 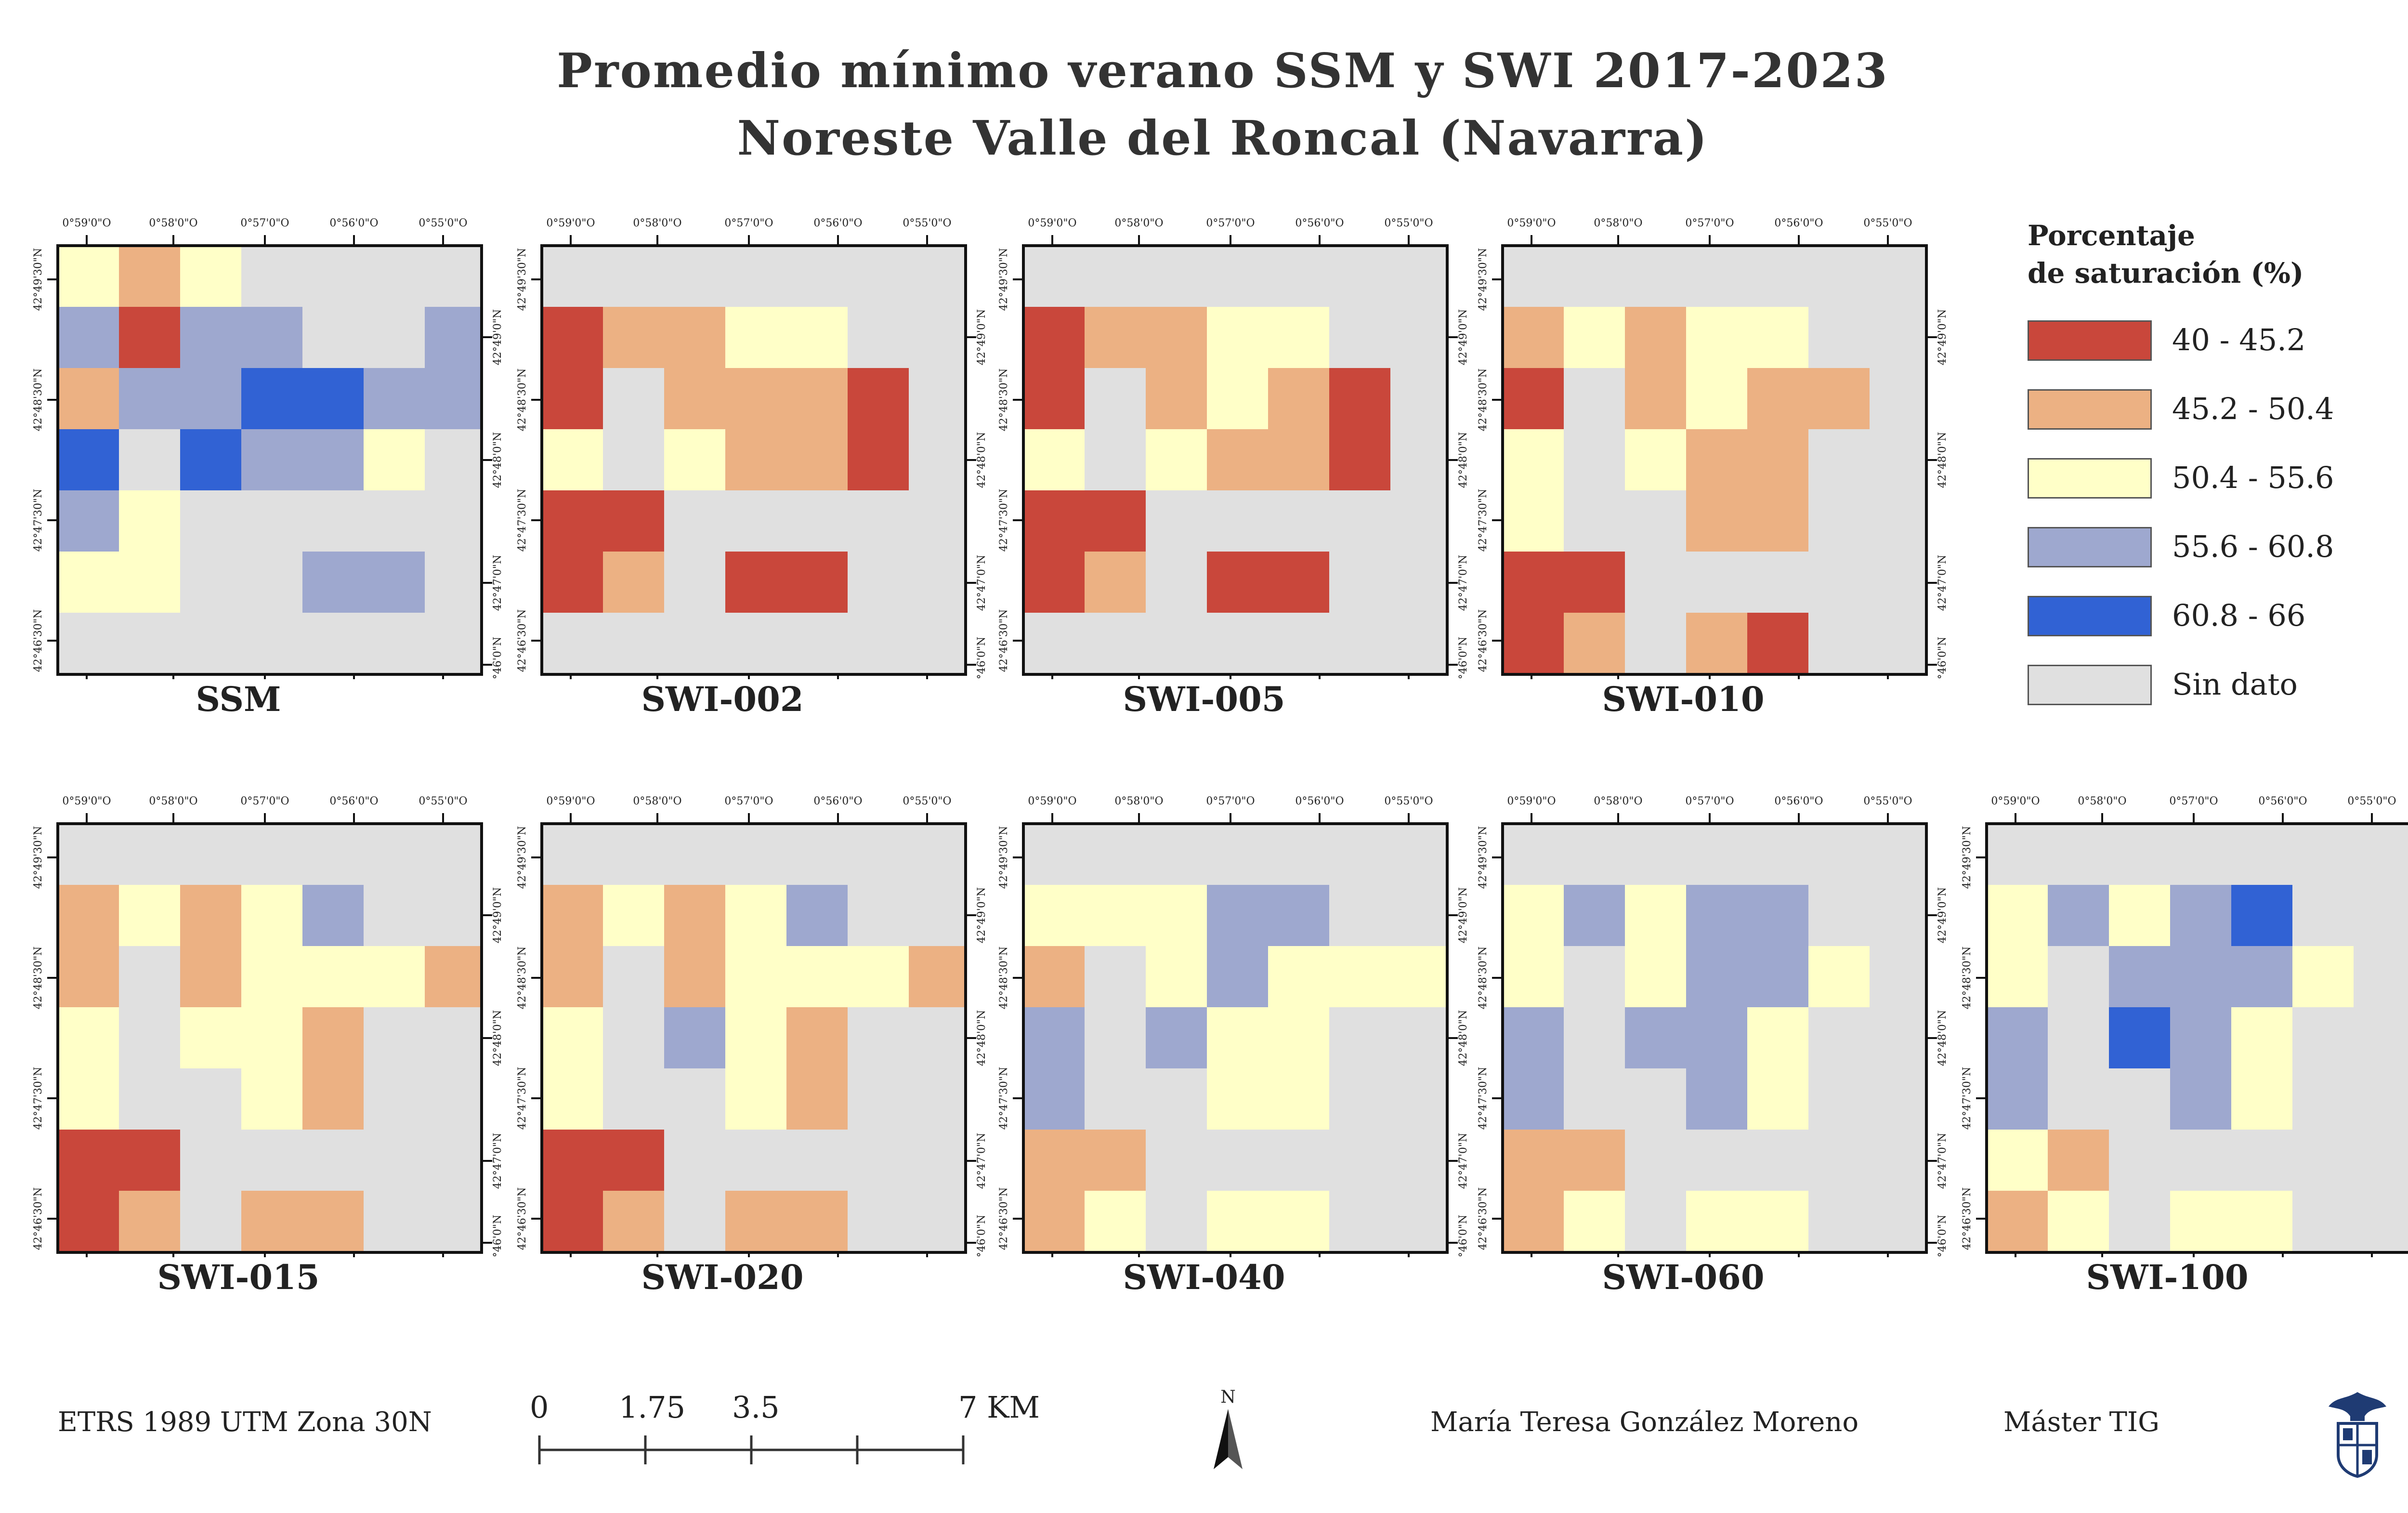 I want to click on lon-tick-label: 0°58'0"O, so click(x=1138, y=801).